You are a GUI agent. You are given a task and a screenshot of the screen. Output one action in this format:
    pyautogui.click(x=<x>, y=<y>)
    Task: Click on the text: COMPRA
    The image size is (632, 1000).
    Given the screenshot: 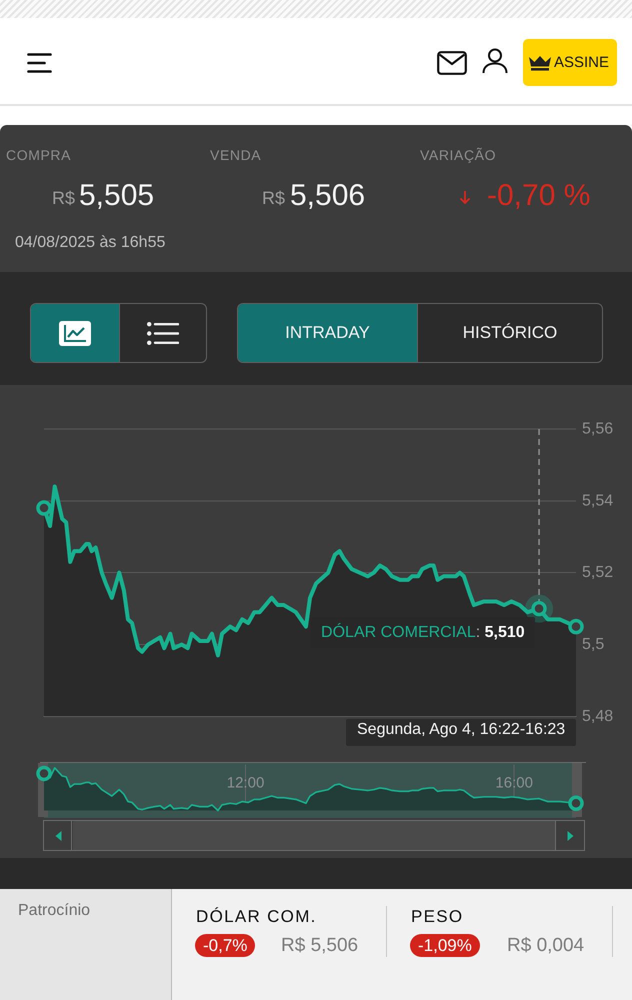 What is the action you would take?
    pyautogui.click(x=39, y=155)
    